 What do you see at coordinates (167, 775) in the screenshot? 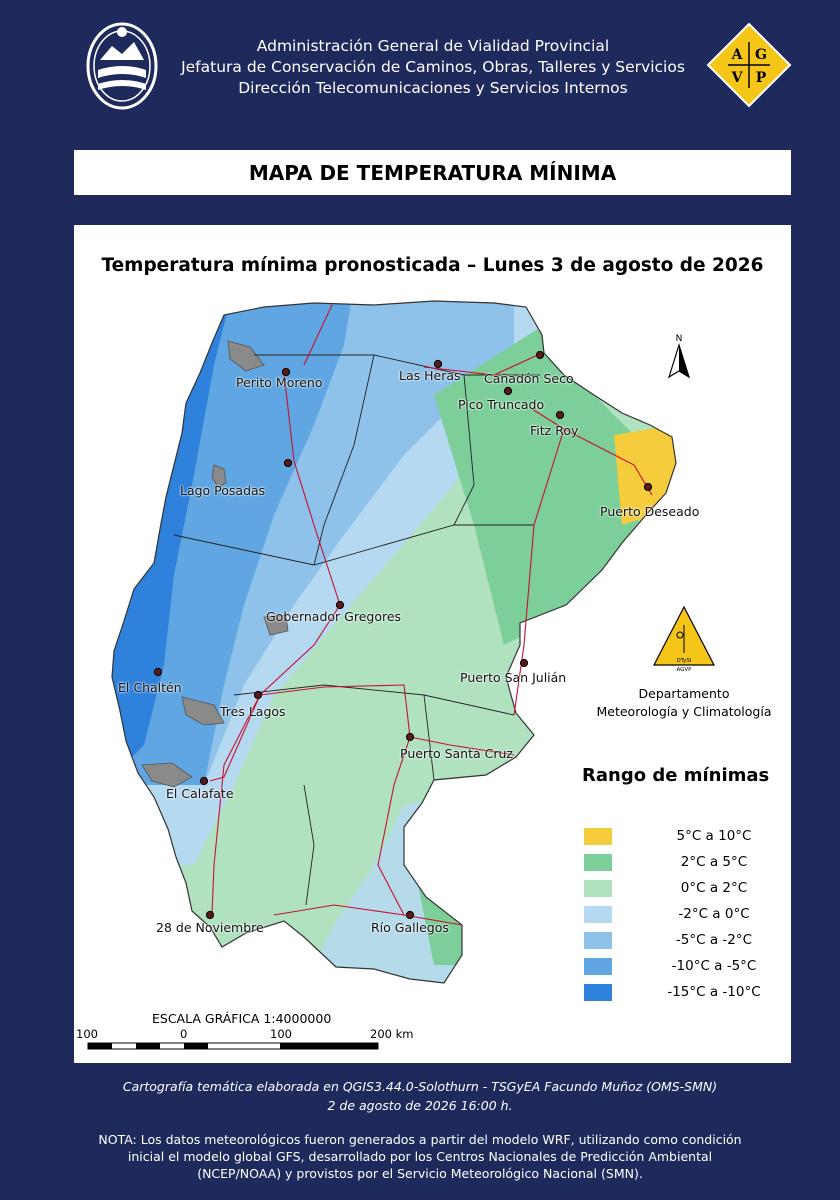
I see `lake-argentino` at bounding box center [167, 775].